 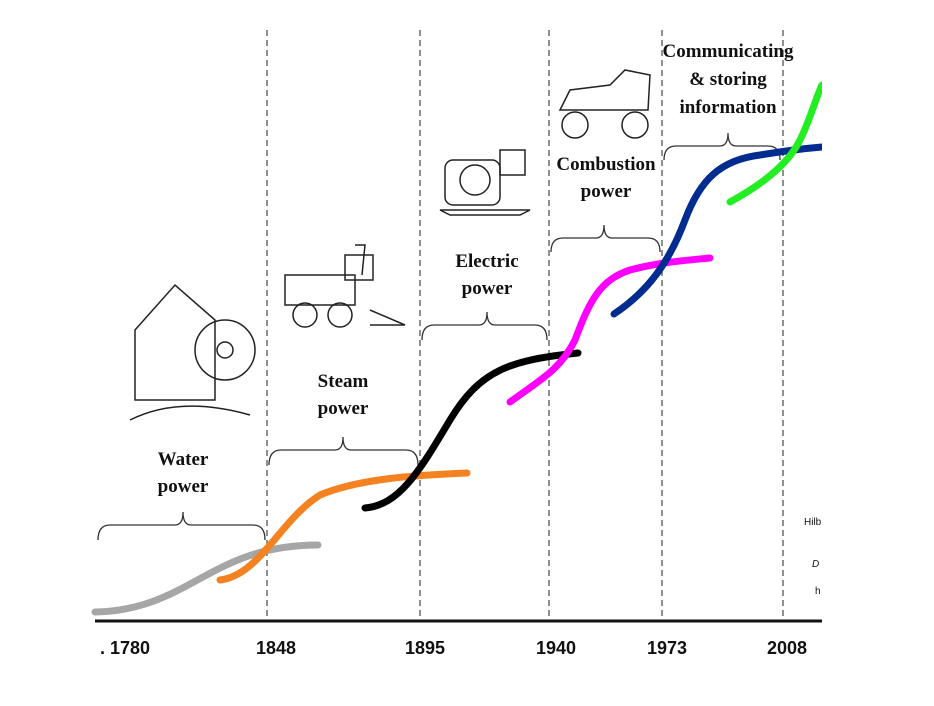 What do you see at coordinates (125, 648) in the screenshot?
I see `year-label: . 1780` at bounding box center [125, 648].